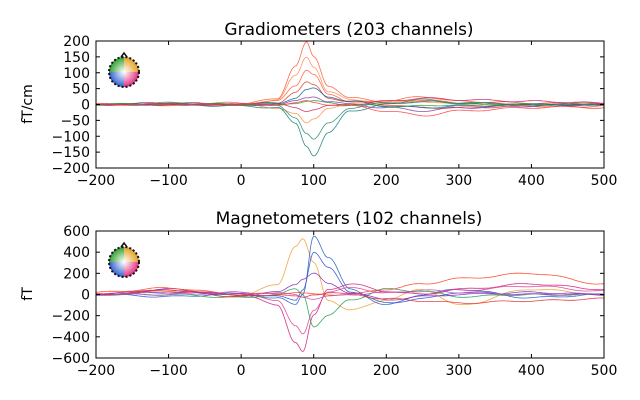 The width and height of the screenshot is (640, 400). What do you see at coordinates (241, 371) in the screenshot?
I see `magnetometer-x-tick-label: 0` at bounding box center [241, 371].